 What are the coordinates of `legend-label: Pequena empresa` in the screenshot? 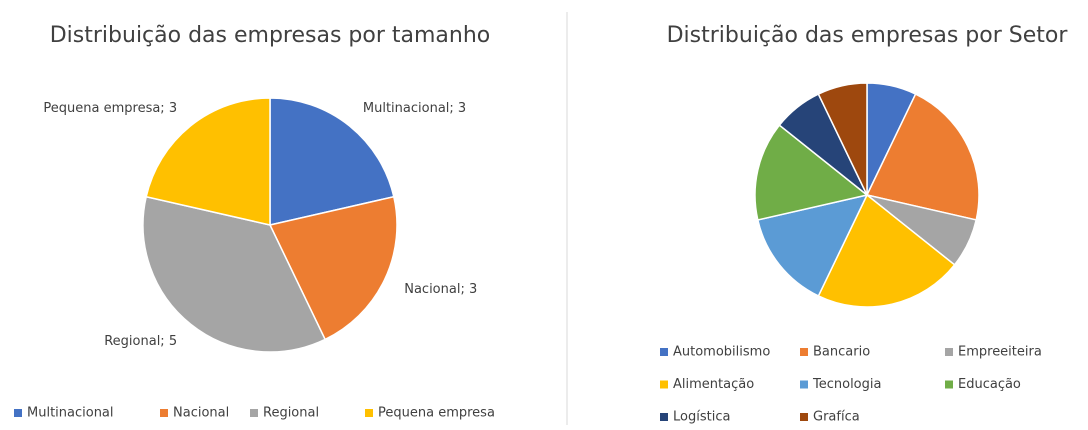 It's located at (436, 413).